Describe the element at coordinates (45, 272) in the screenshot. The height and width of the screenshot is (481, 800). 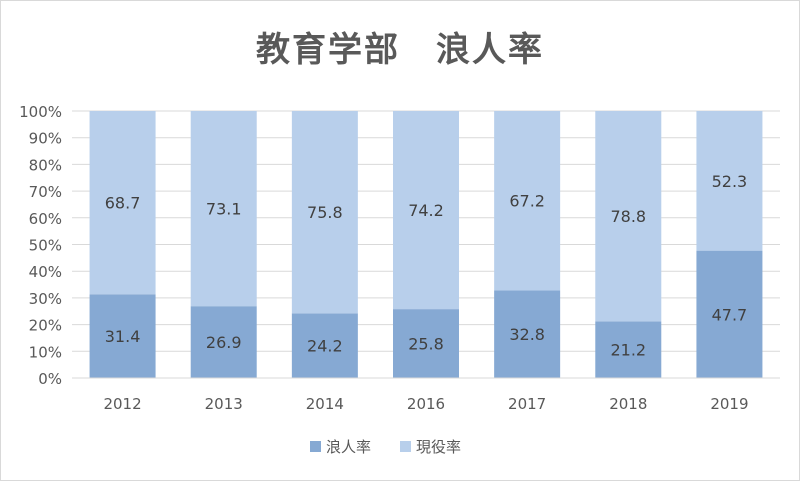
I see `y-tick-label: 40%` at that location.